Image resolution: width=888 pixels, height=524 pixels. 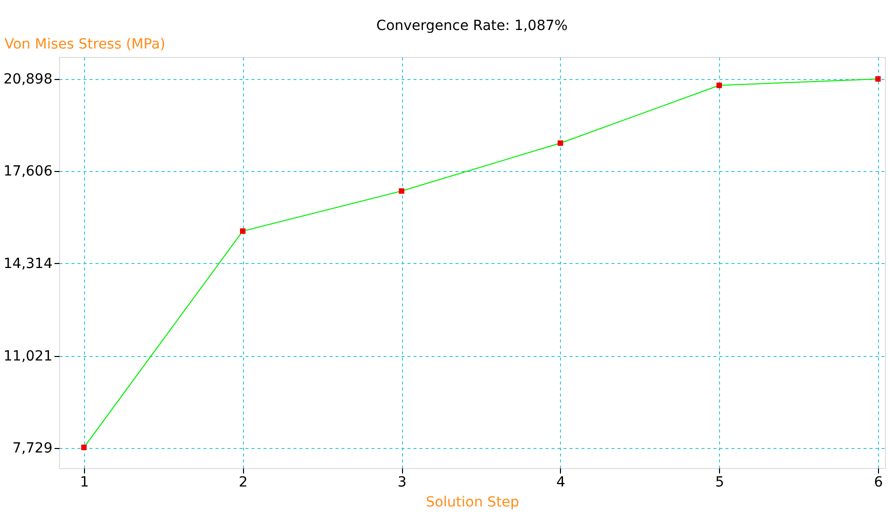 What do you see at coordinates (28, 172) in the screenshot?
I see `y-tick-label: 17,606` at bounding box center [28, 172].